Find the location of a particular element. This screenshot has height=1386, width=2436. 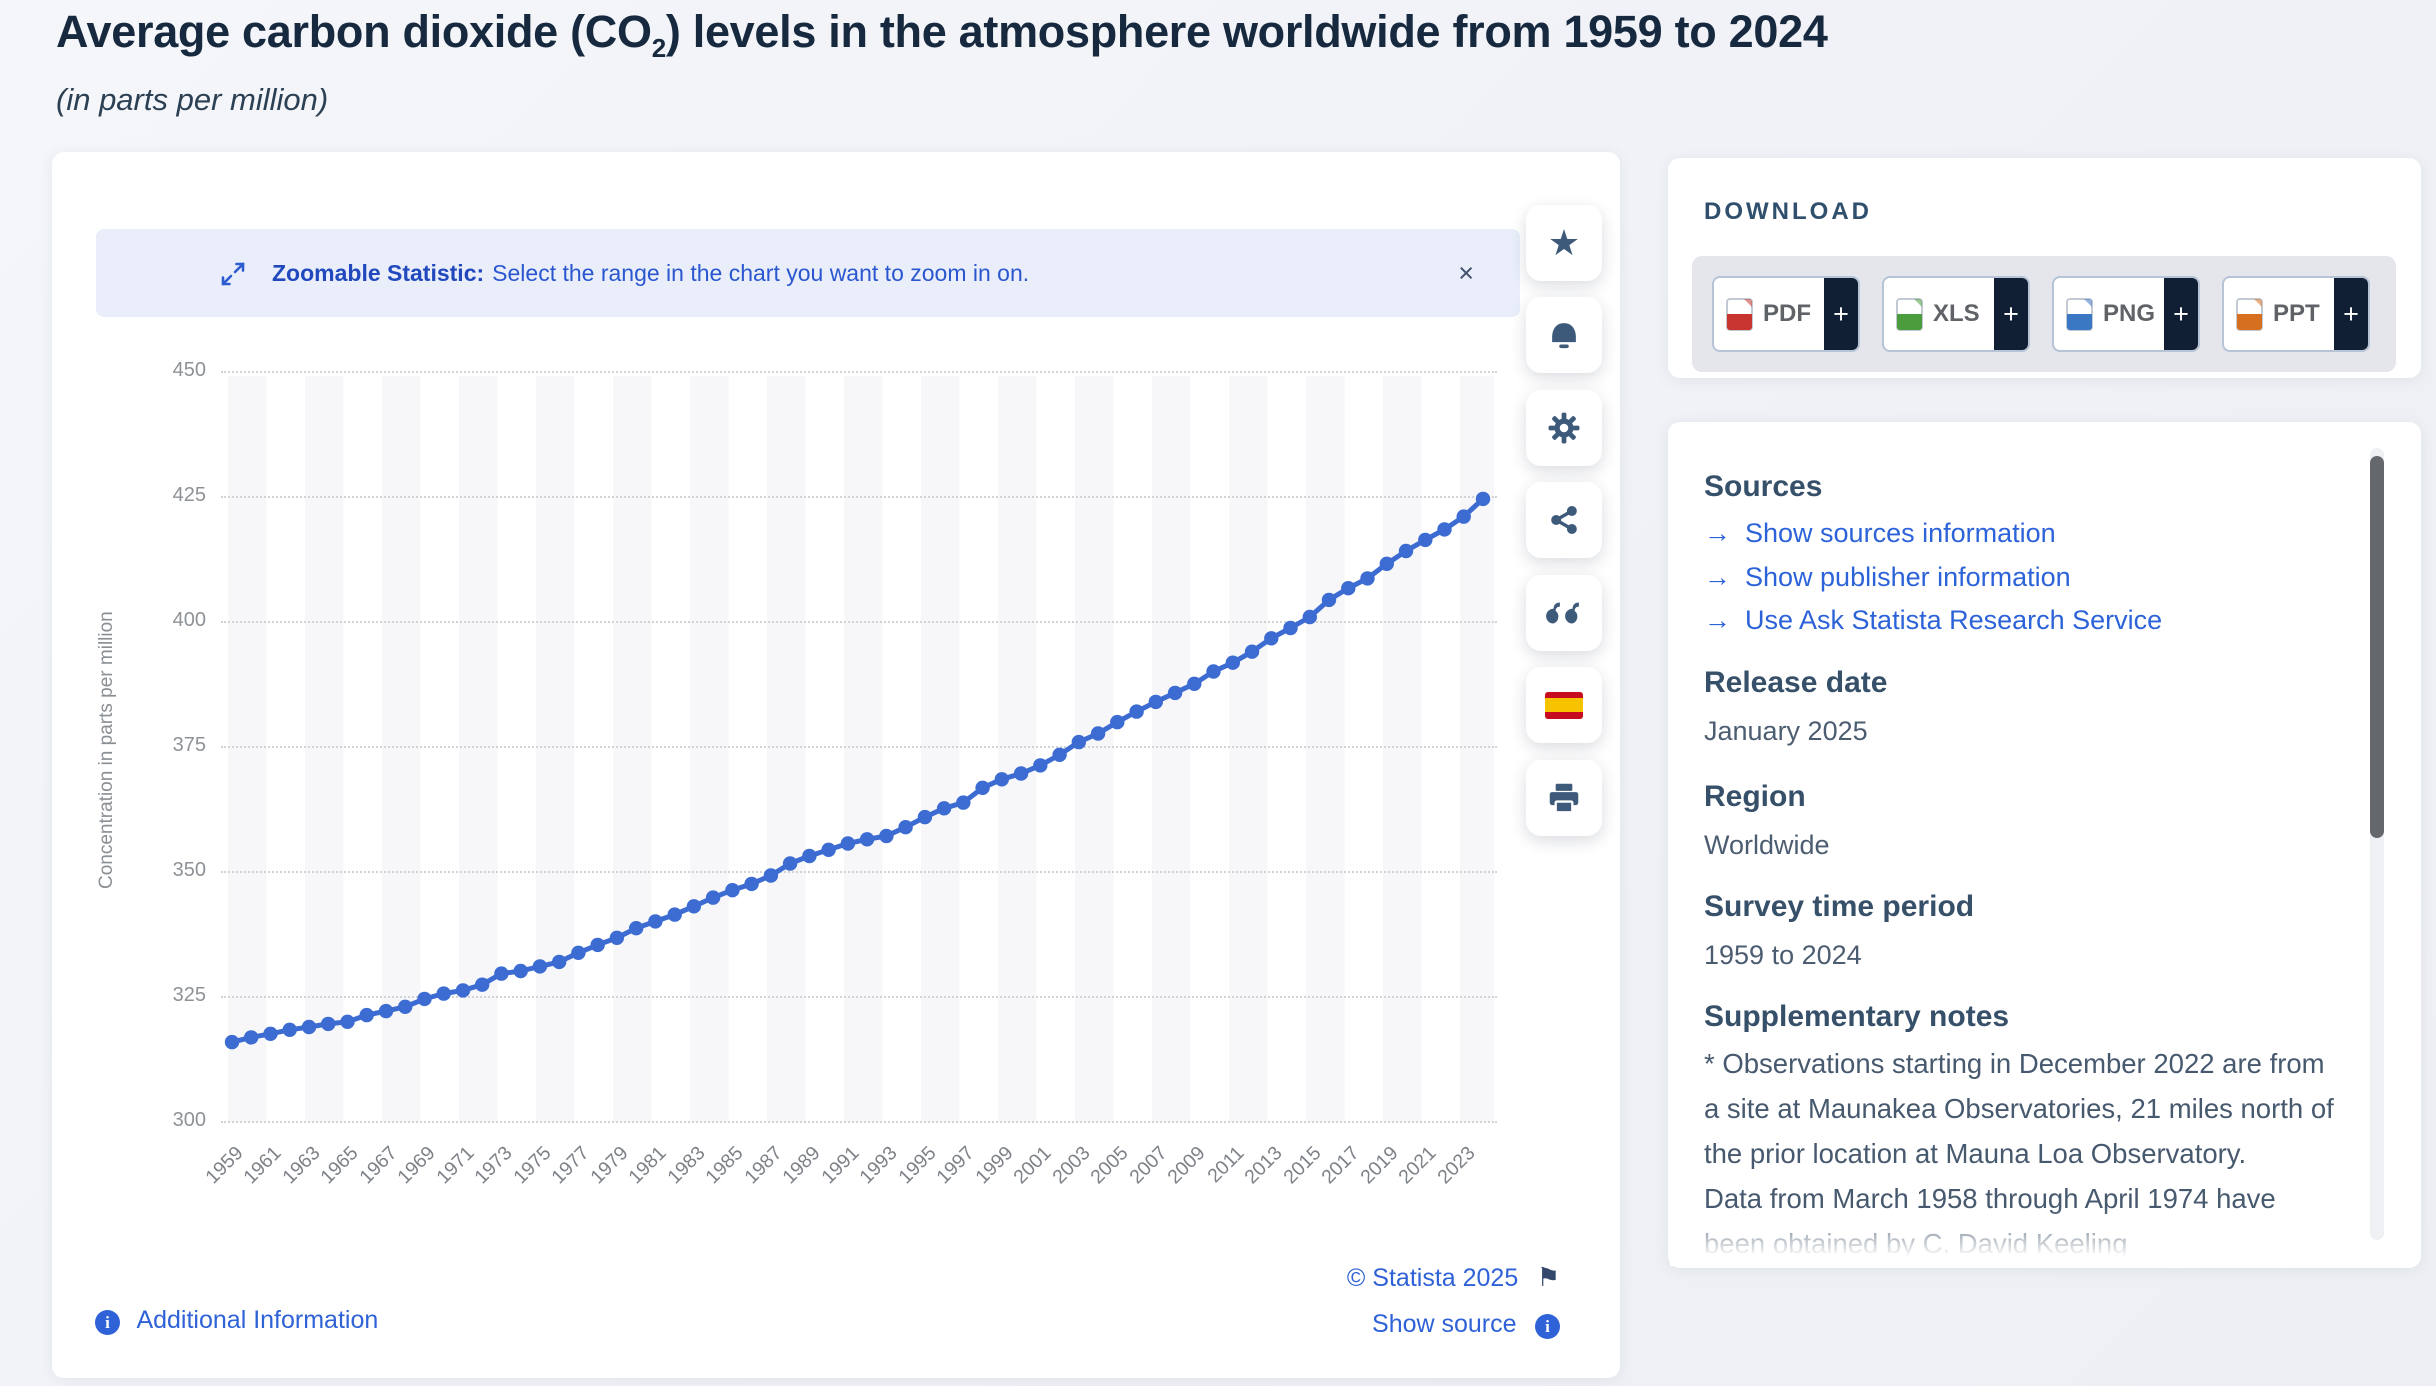

bell-icon is located at coordinates (1564, 336).